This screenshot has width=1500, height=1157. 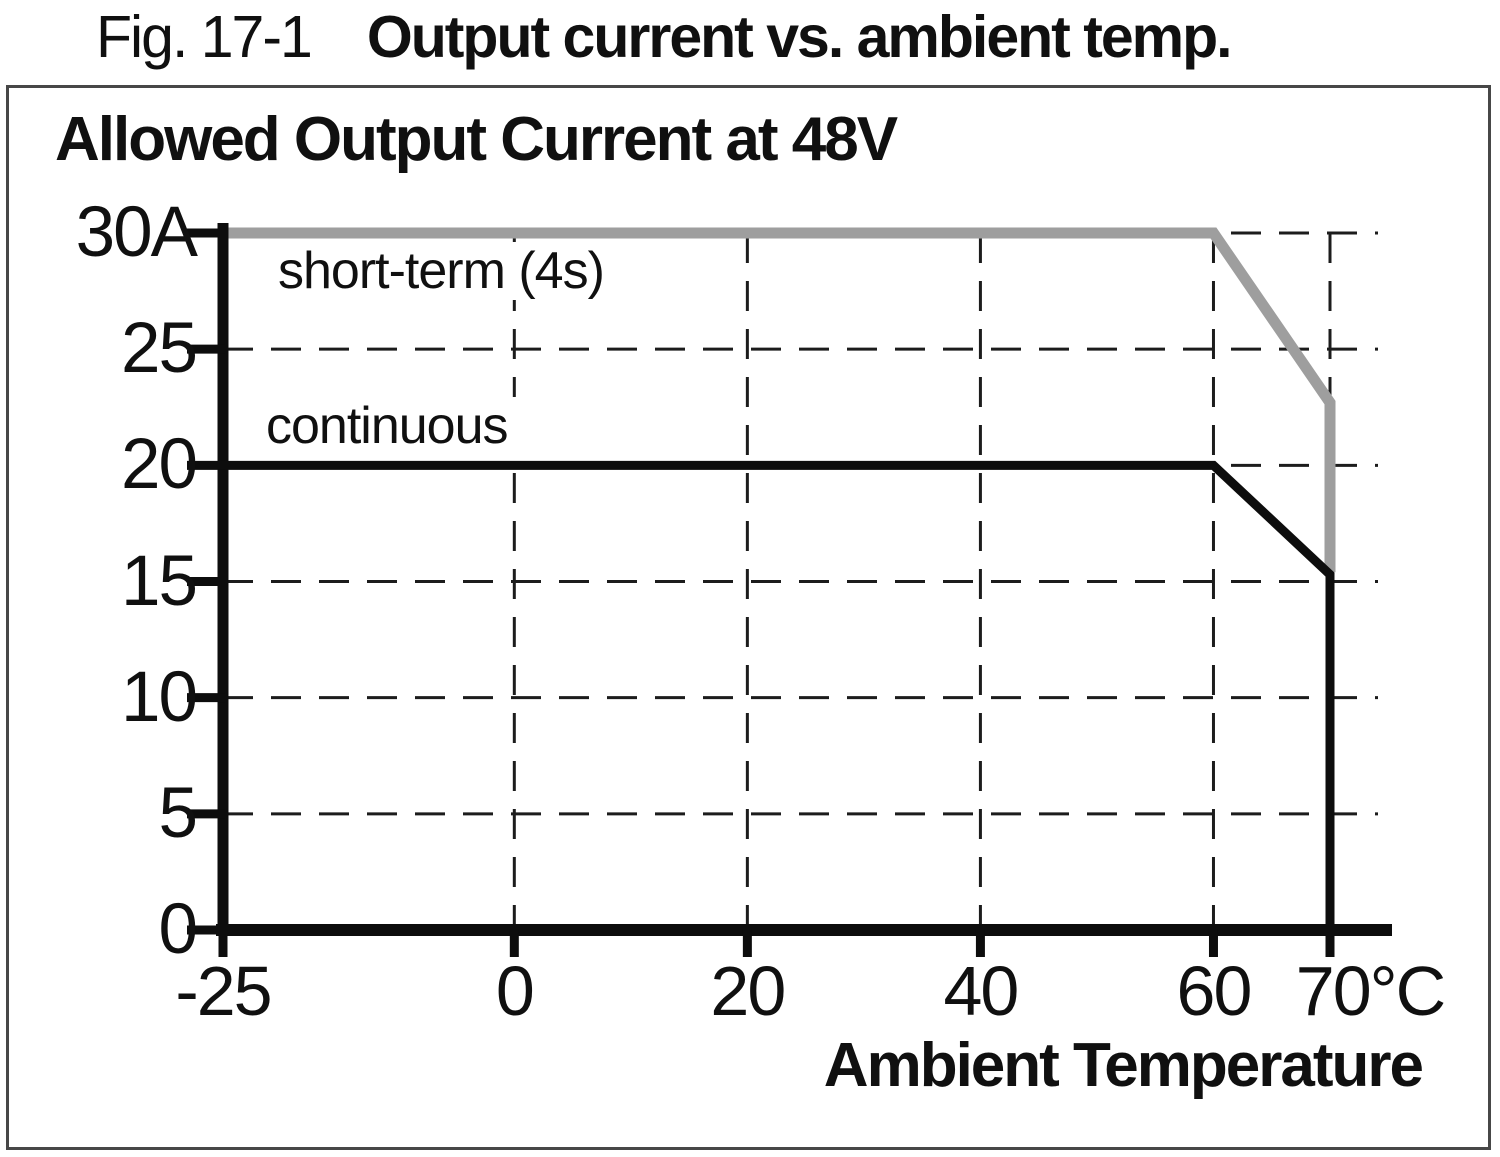 What do you see at coordinates (159, 465) in the screenshot?
I see `y-tick-label-20: 20` at bounding box center [159, 465].